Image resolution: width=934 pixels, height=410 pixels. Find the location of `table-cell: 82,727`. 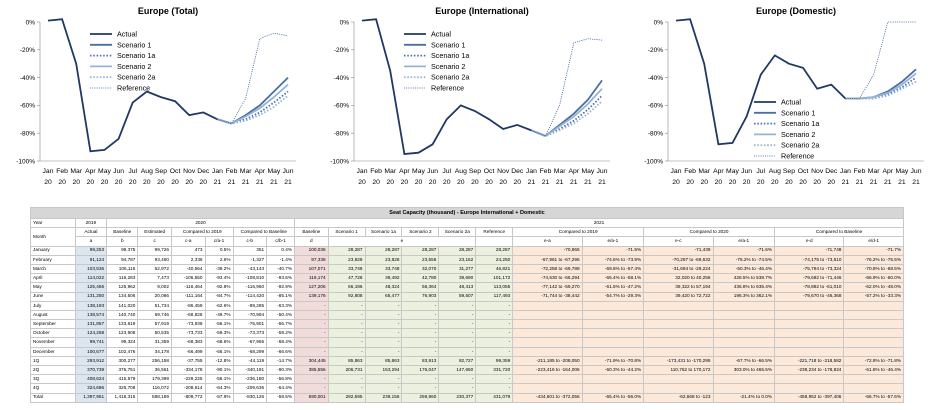

table-cell: 82,727 is located at coordinates (457, 361).